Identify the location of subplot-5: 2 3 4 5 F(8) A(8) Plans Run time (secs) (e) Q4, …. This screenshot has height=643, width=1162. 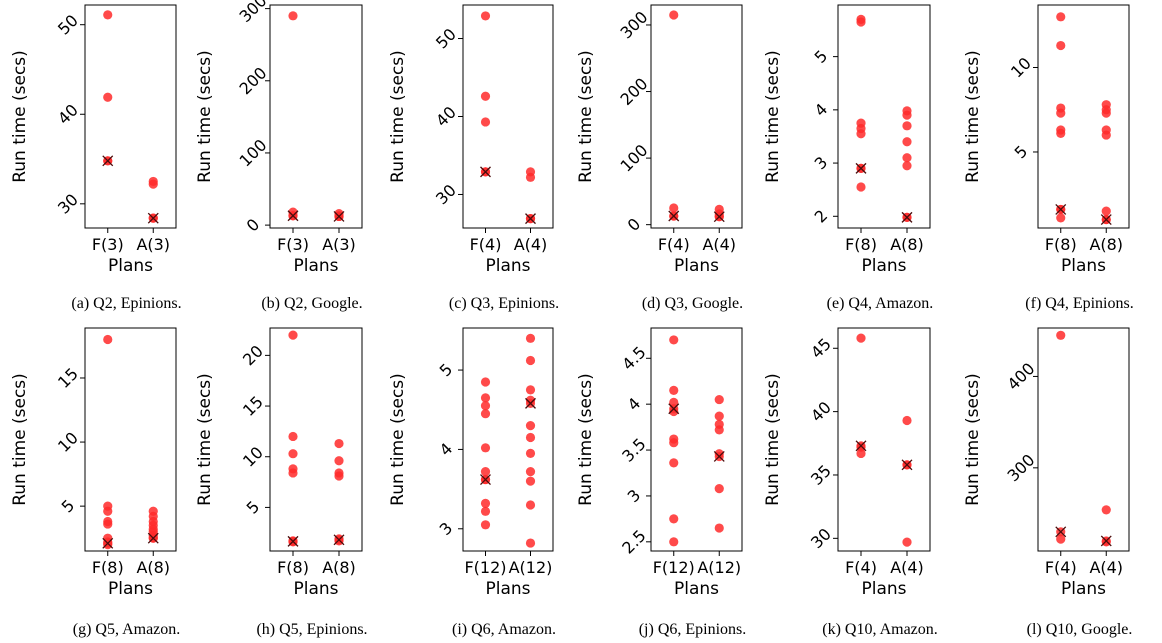
(848, 158).